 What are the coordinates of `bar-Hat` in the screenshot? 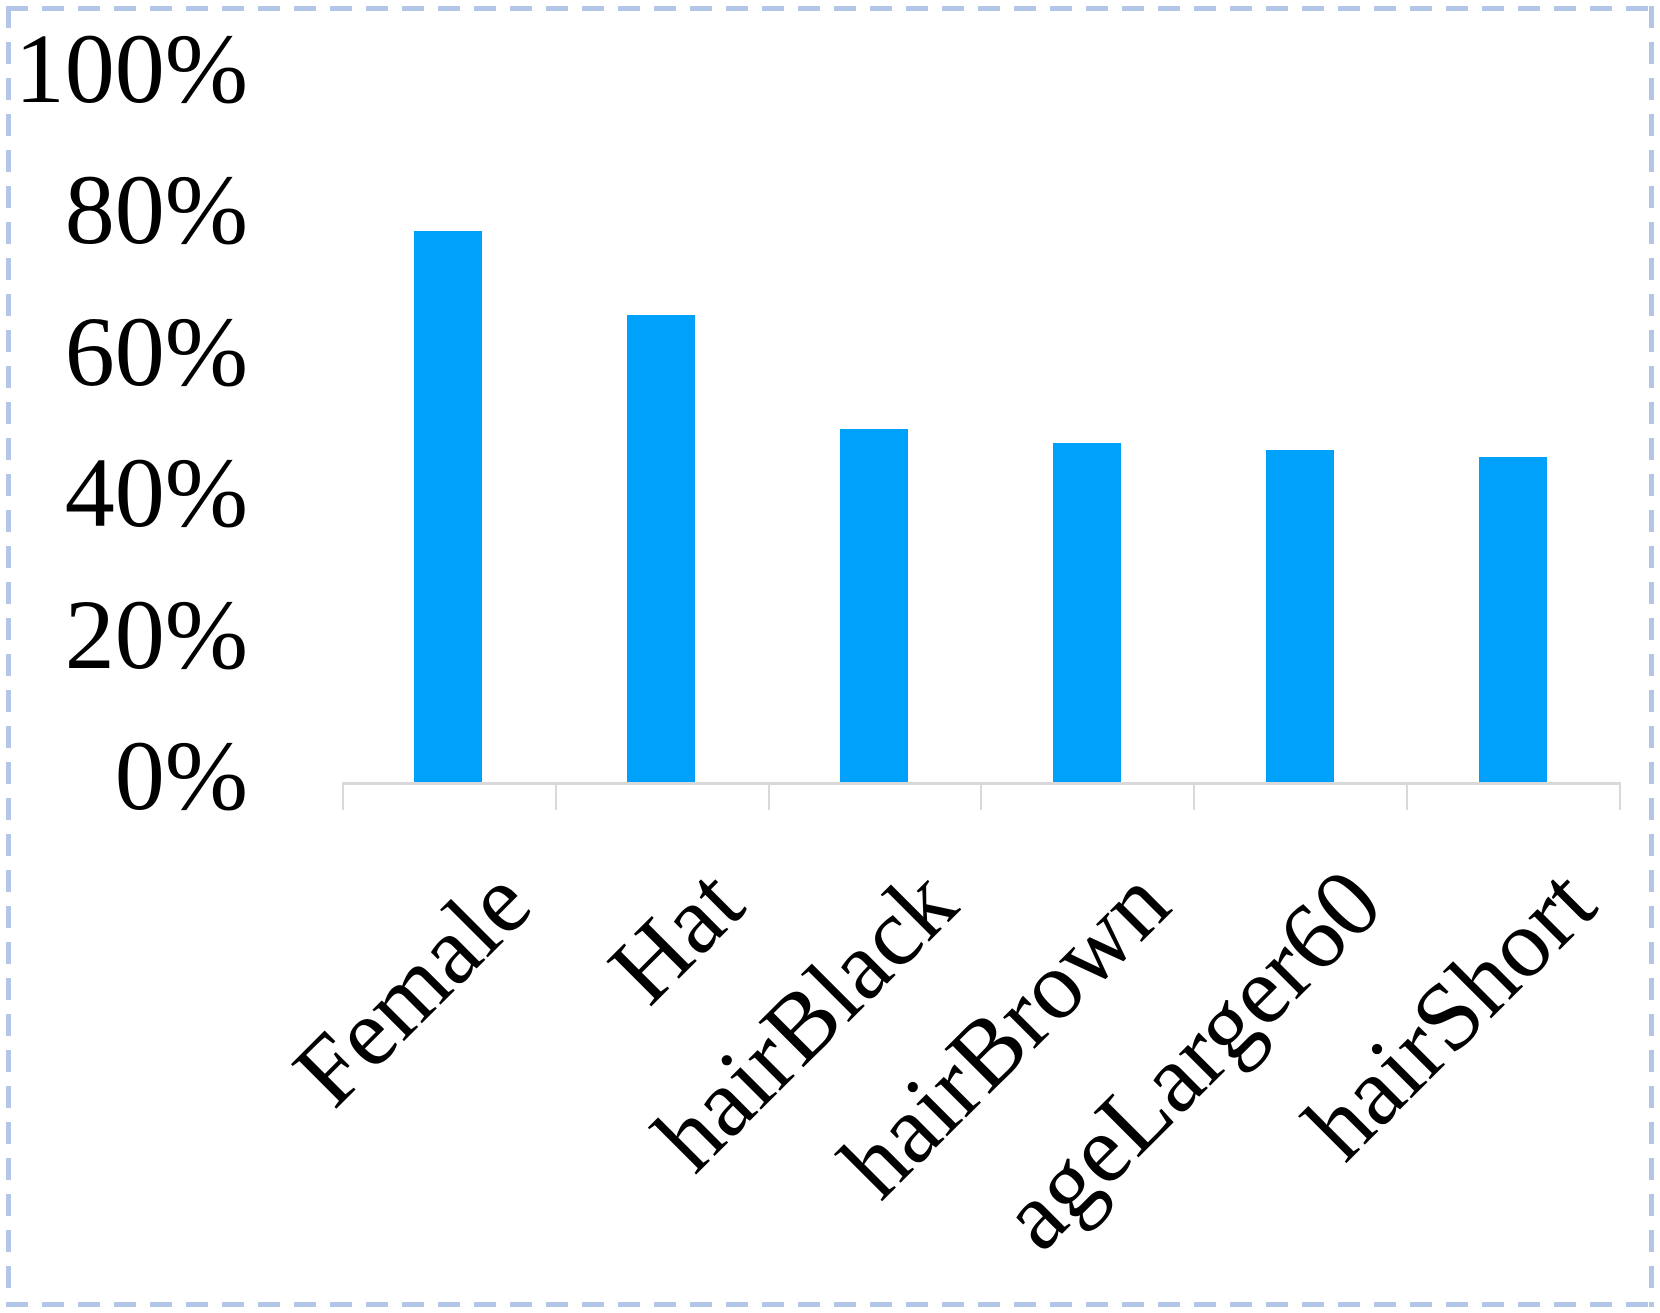 It's located at (661, 548).